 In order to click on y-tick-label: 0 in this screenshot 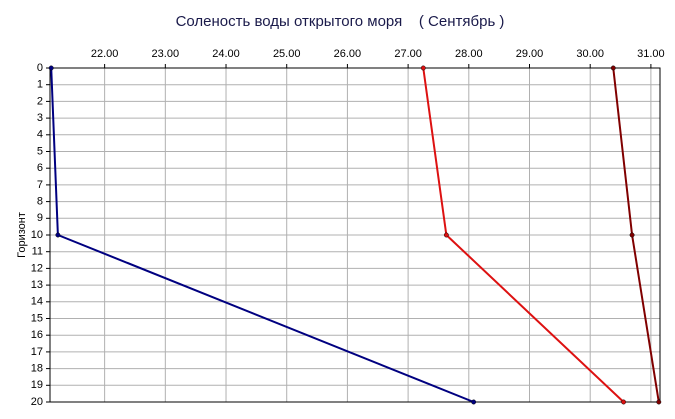, I will do `click(40, 68)`.